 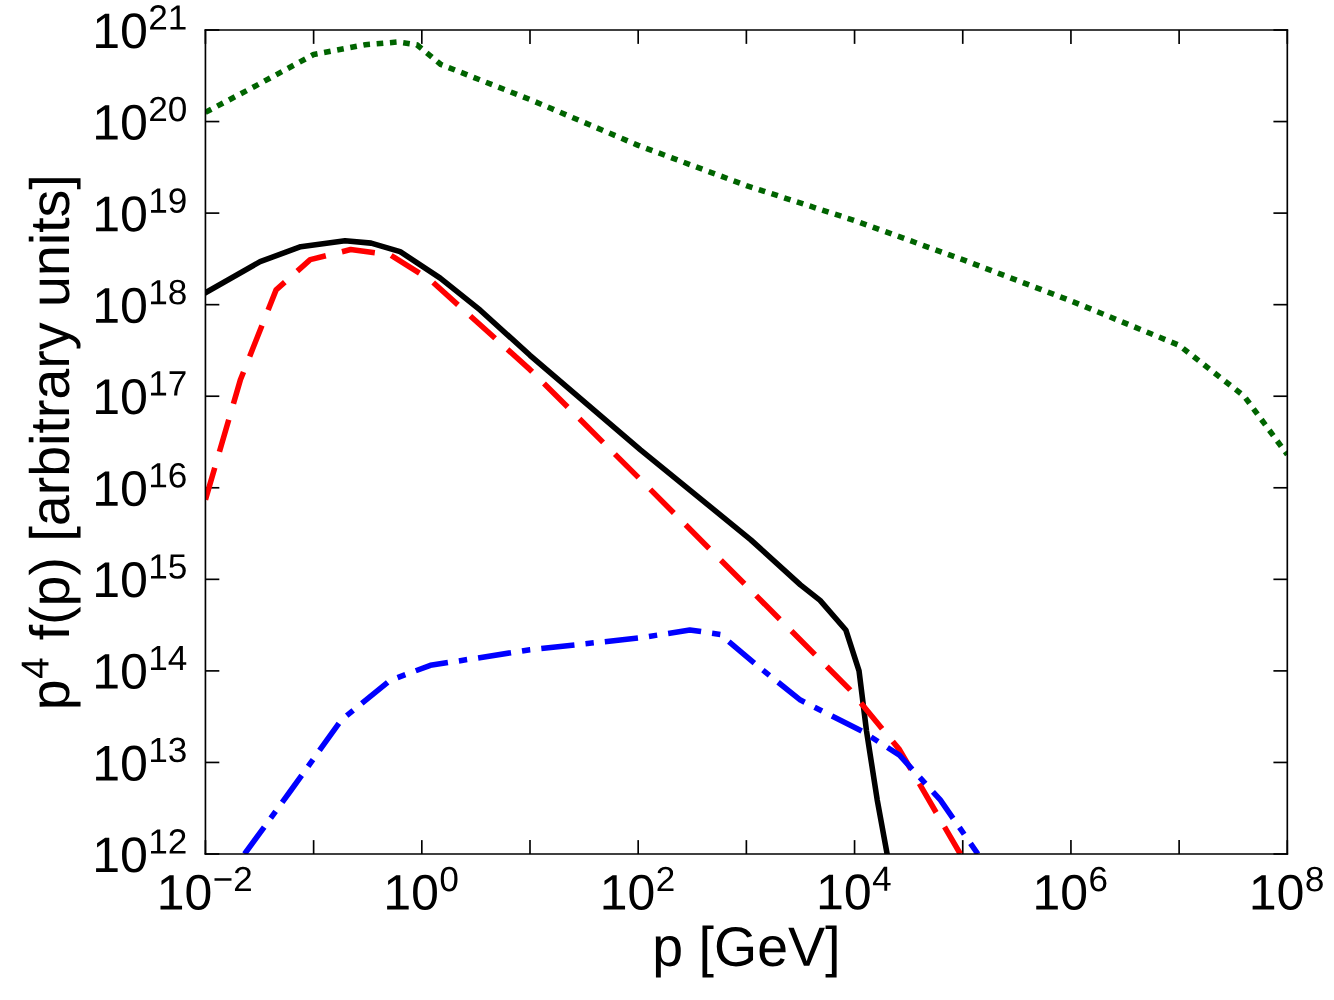 What do you see at coordinates (141, 484) in the screenshot?
I see `y-tick-label: 10$^{16}$` at bounding box center [141, 484].